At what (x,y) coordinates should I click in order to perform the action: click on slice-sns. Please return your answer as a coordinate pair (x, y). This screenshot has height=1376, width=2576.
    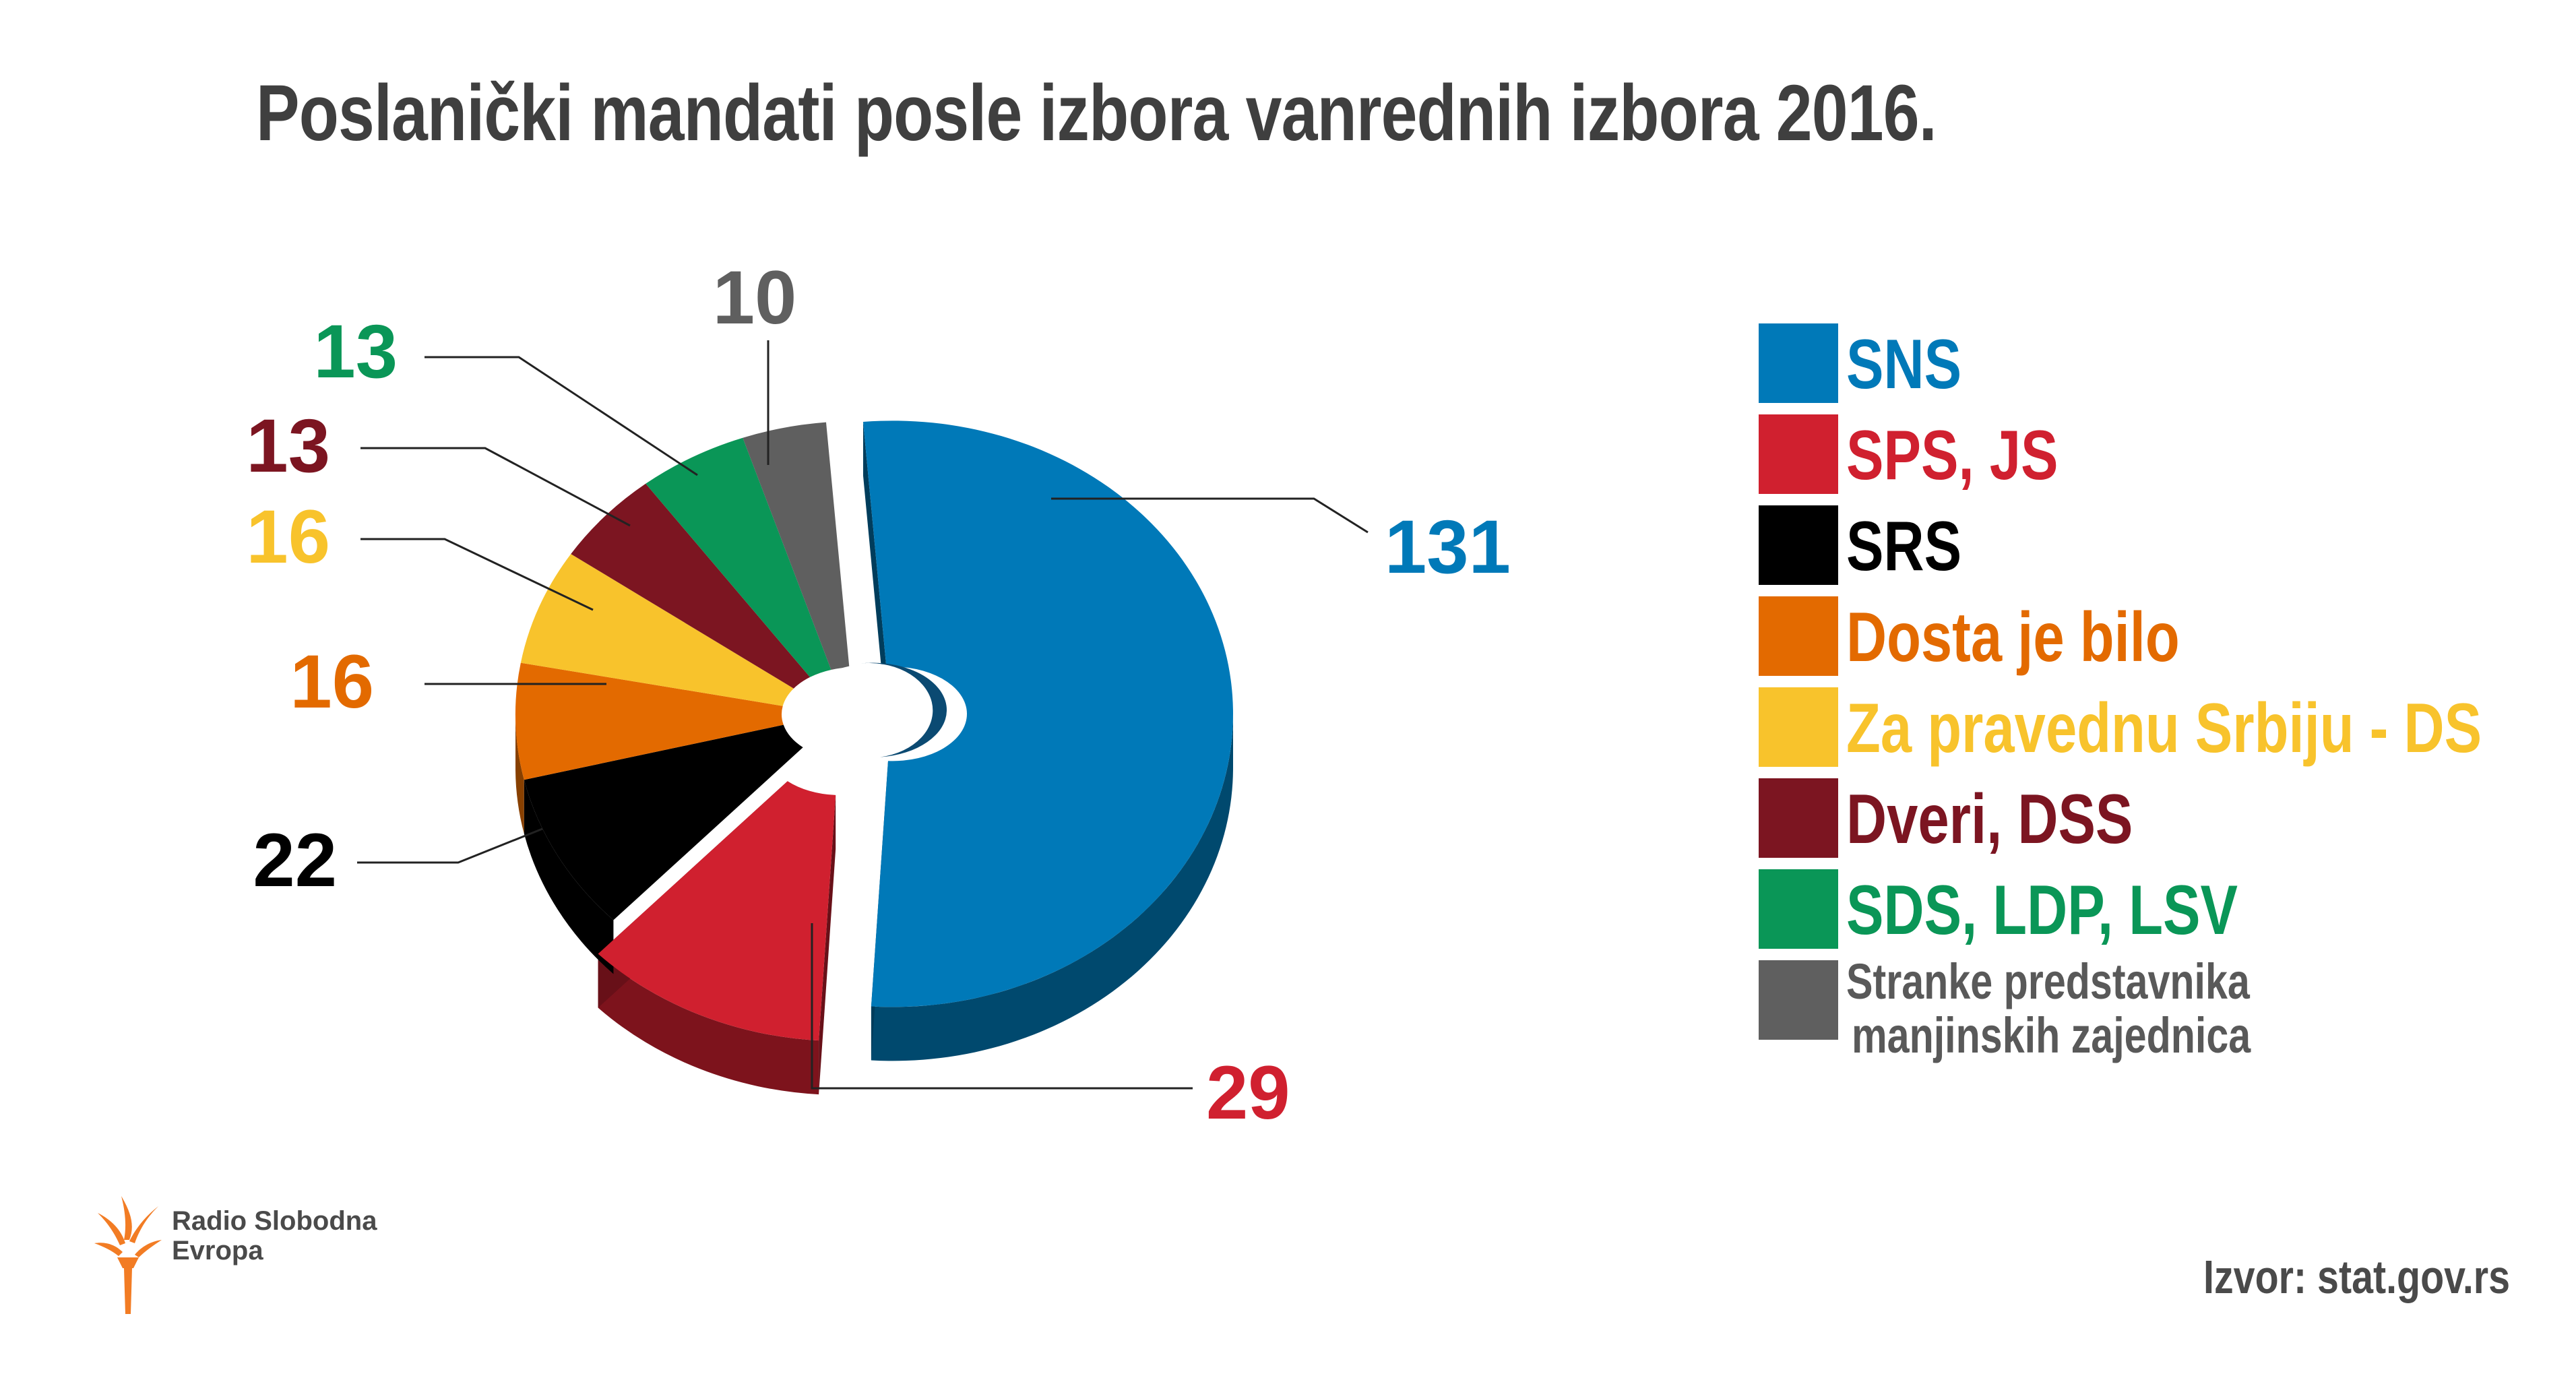
    Looking at the image, I should click on (1047, 713).